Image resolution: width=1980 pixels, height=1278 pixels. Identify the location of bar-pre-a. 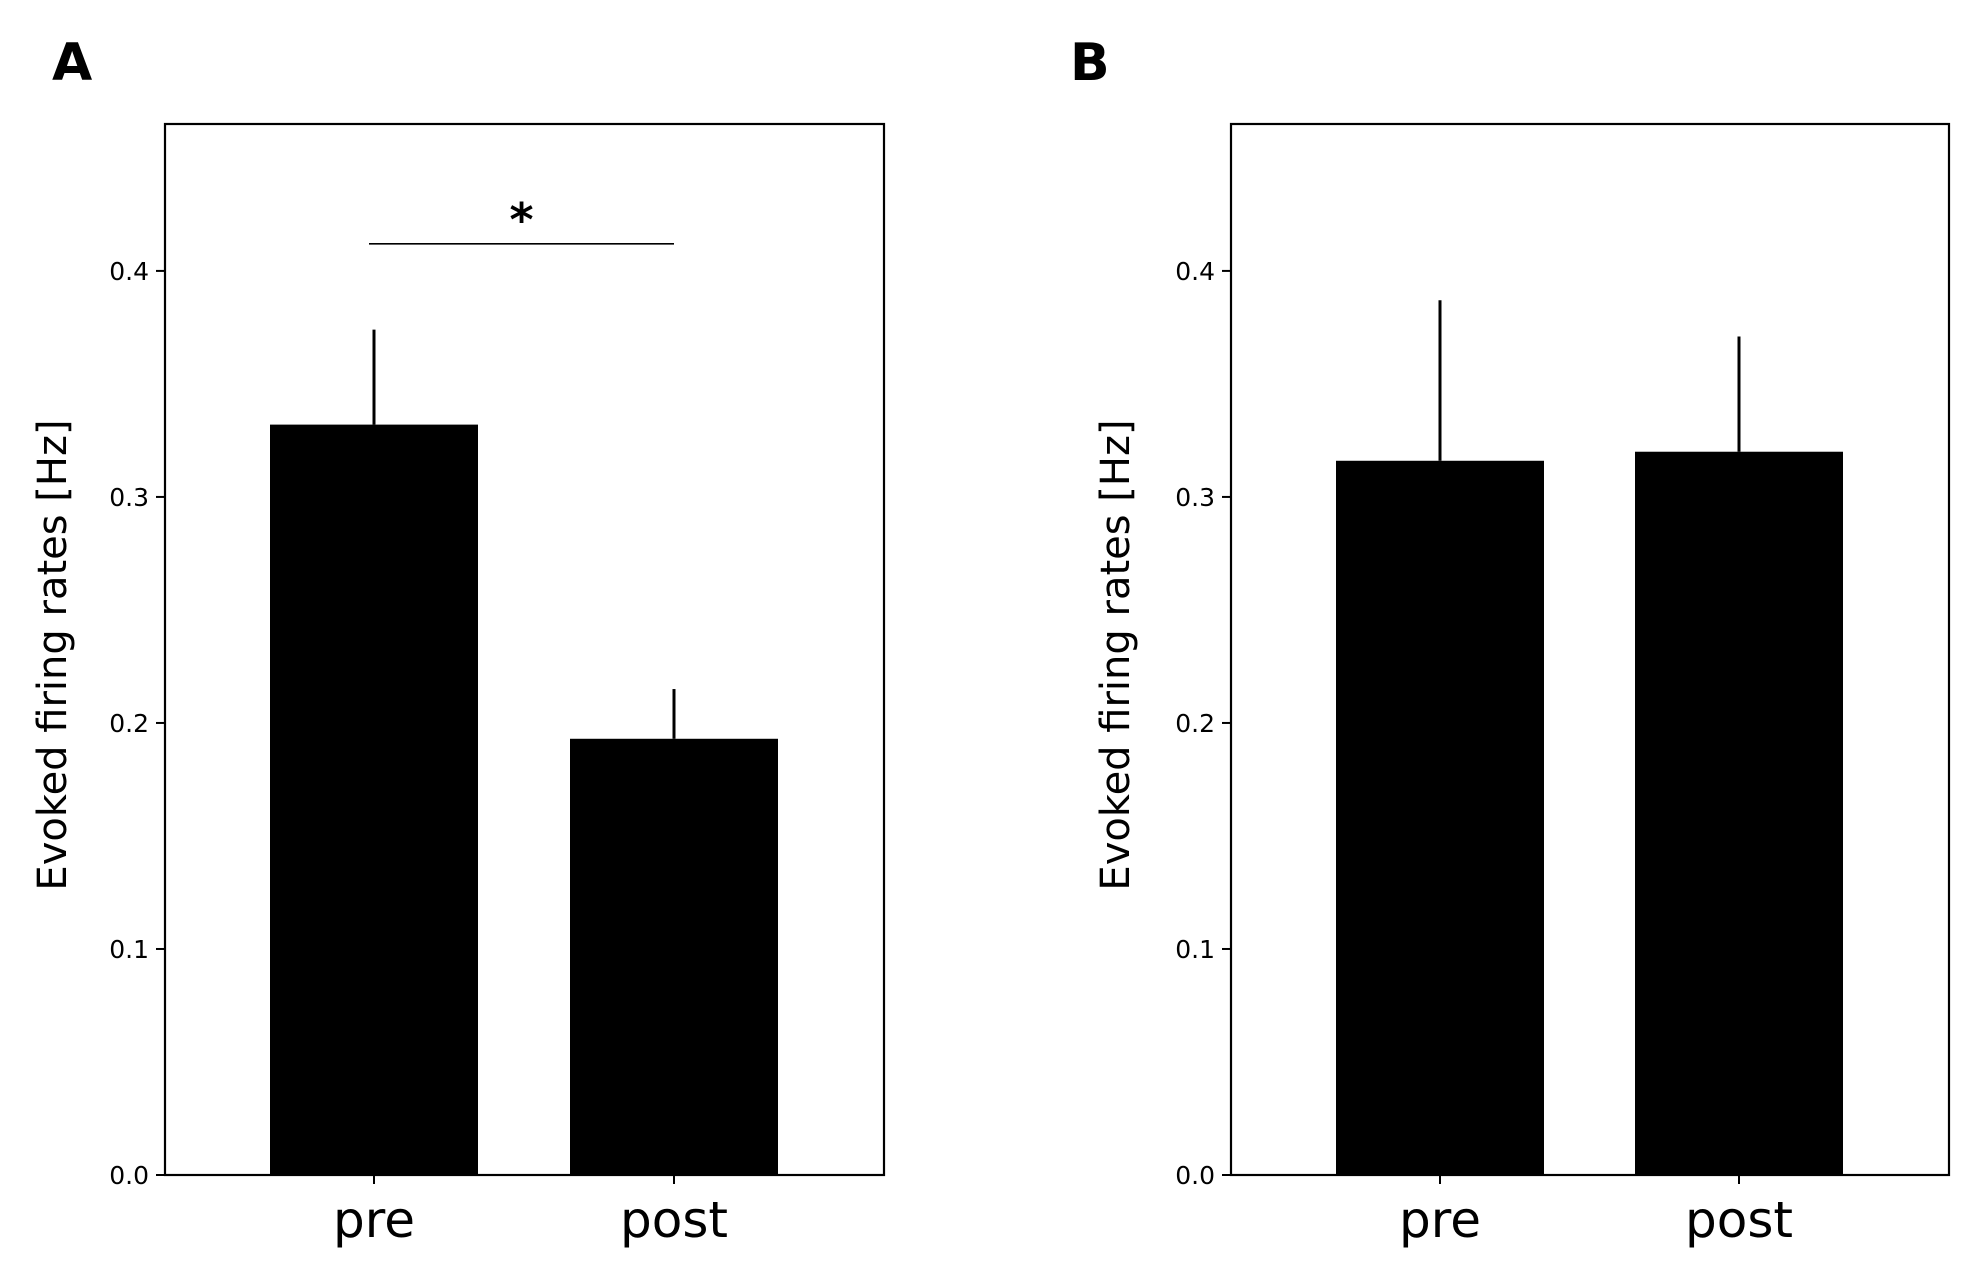
(374, 799).